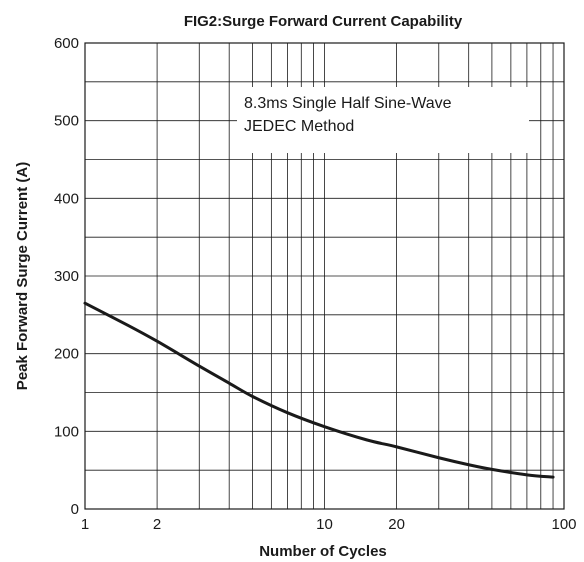 The width and height of the screenshot is (584, 562). Describe the element at coordinates (323, 21) in the screenshot. I see `chart-title: FIG2:Surge Forward Current Capability` at that location.